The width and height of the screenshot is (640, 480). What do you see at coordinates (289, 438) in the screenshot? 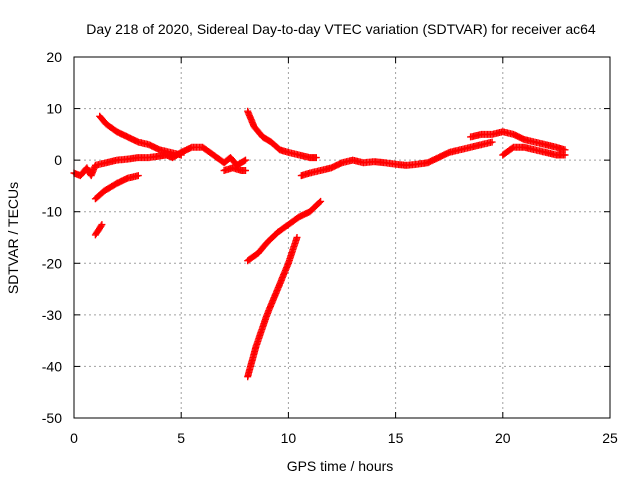
I see `x-tick-label: 10` at bounding box center [289, 438].